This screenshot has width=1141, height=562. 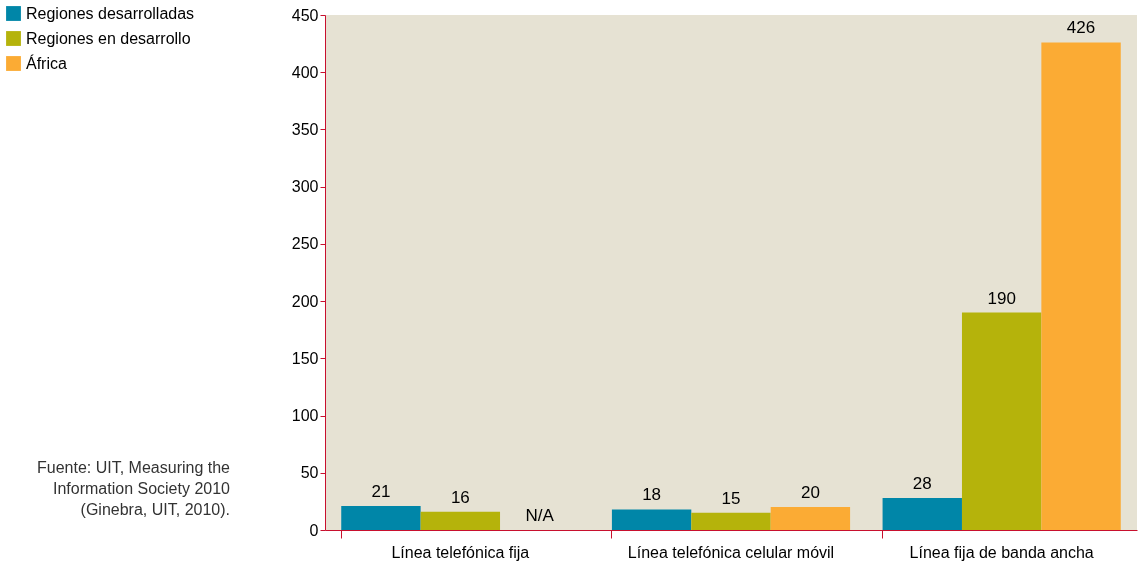 I want to click on data-label: 21, so click(x=381, y=491).